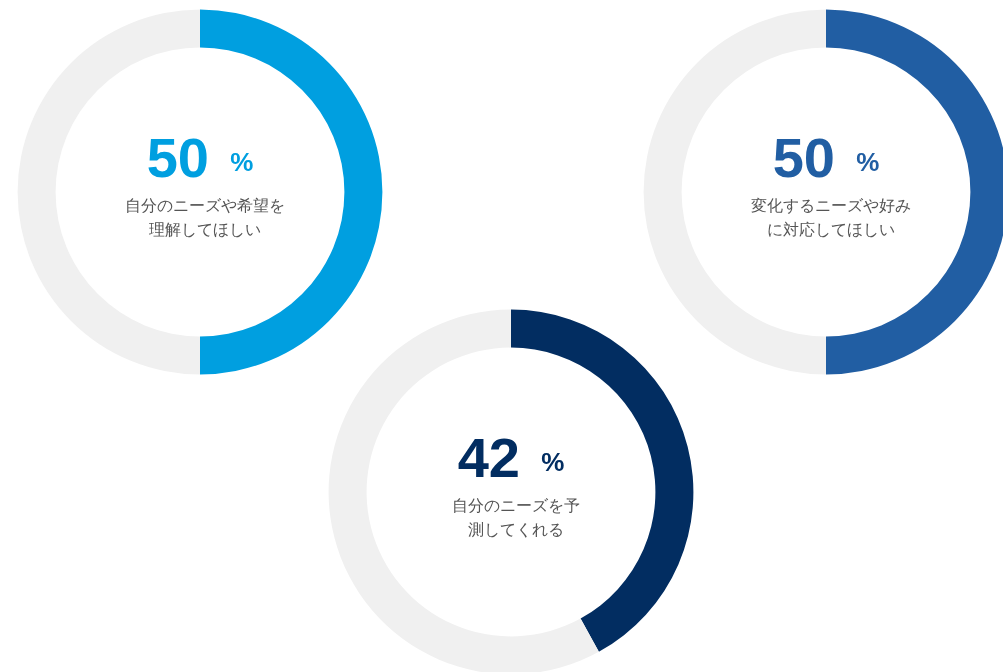 The image size is (1003, 672). I want to click on text: 自分のニーズや希望を理解してほしい, so click(205, 217).